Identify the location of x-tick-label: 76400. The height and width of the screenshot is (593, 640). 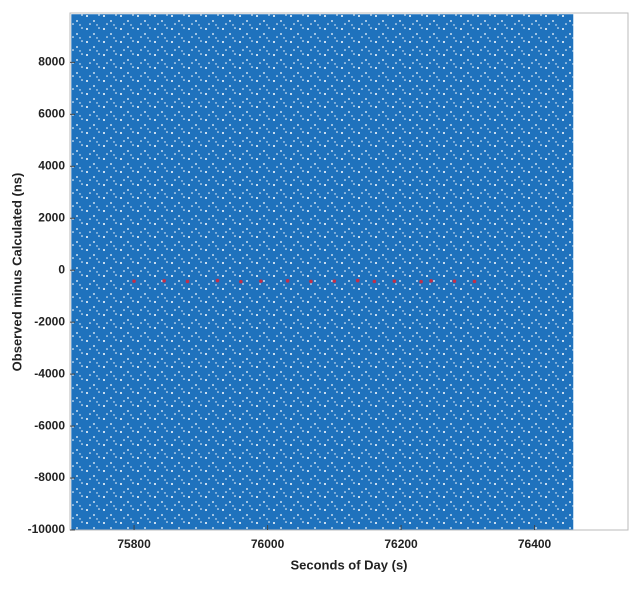
(535, 544).